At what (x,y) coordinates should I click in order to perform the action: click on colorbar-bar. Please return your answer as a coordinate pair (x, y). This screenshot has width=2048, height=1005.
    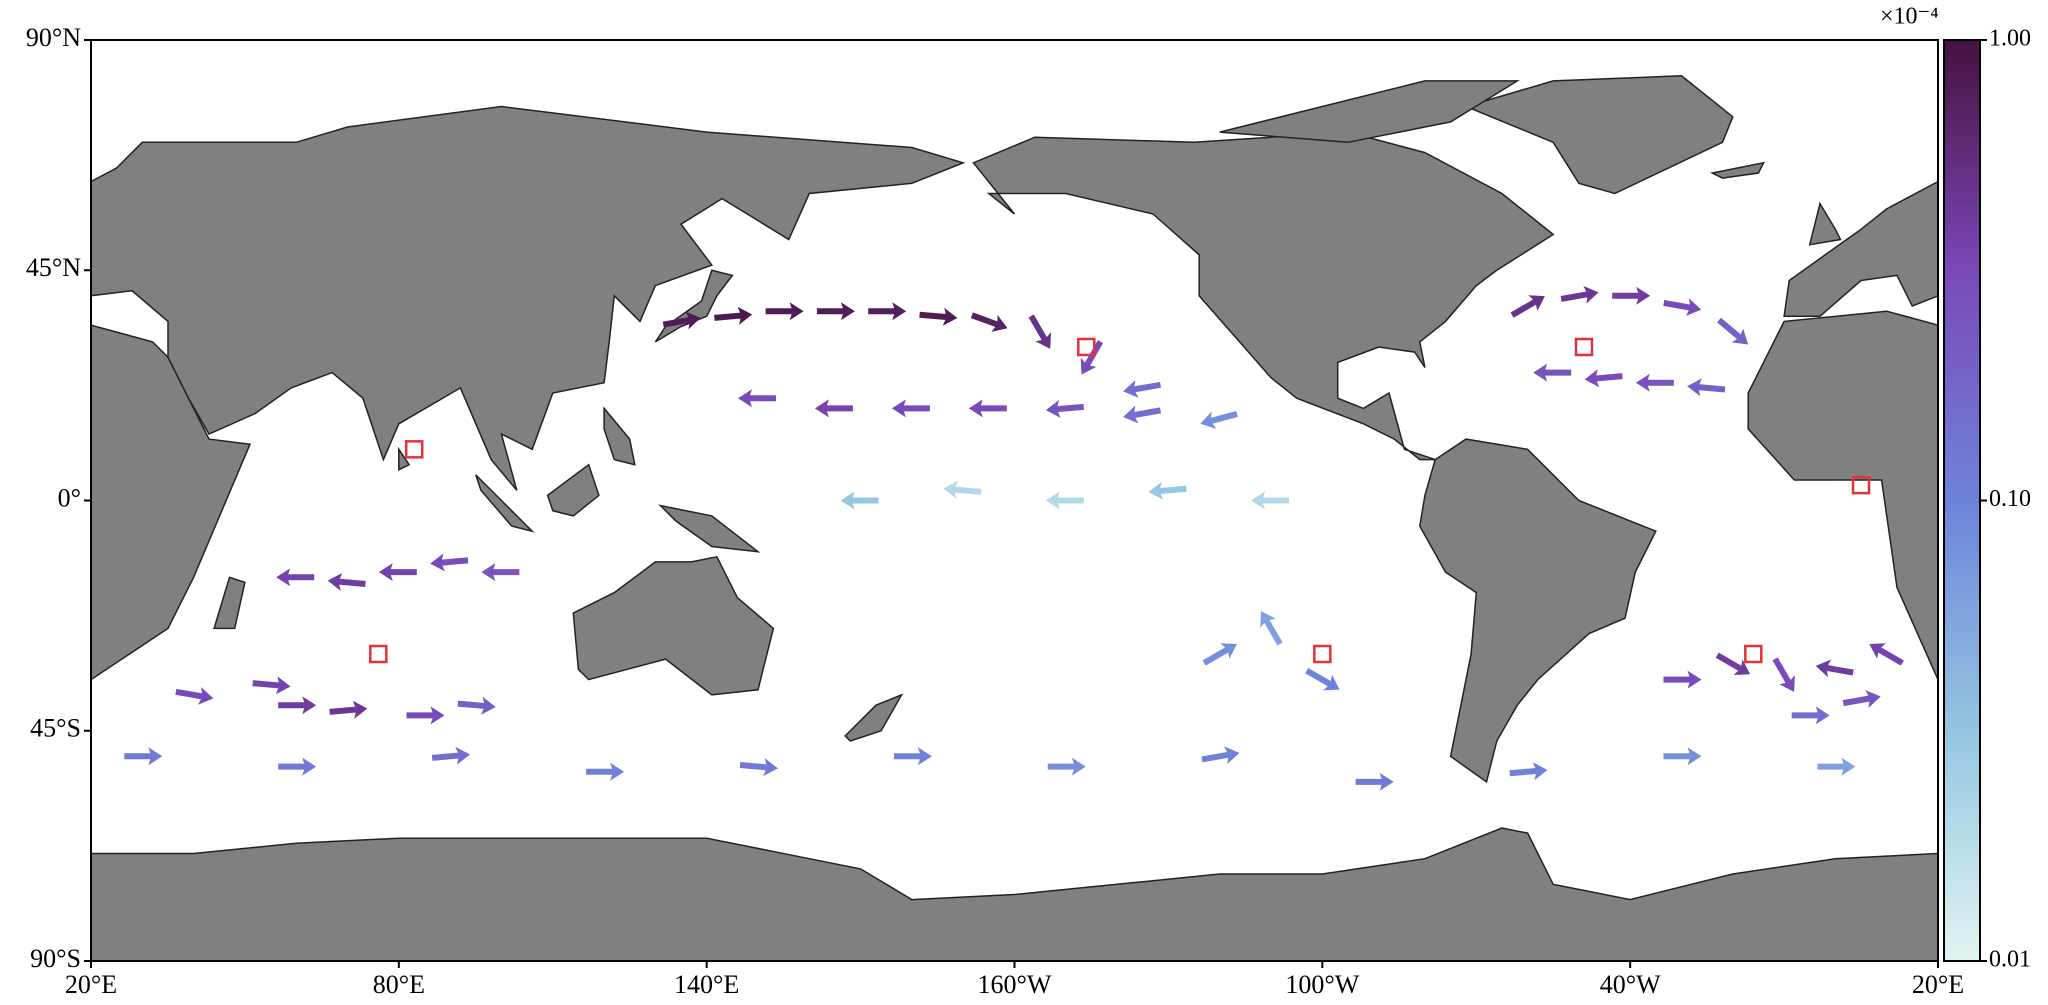
    Looking at the image, I should click on (1962, 500).